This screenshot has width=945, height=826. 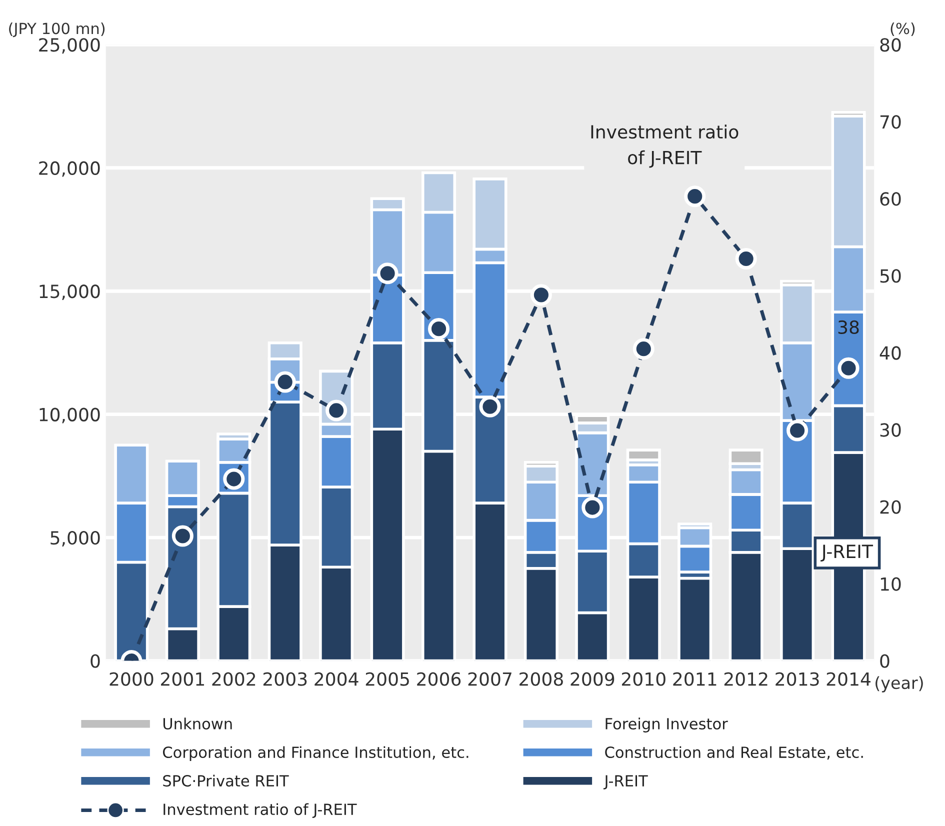 What do you see at coordinates (387, 679) in the screenshot?
I see `x-tick-label: 2005` at bounding box center [387, 679].